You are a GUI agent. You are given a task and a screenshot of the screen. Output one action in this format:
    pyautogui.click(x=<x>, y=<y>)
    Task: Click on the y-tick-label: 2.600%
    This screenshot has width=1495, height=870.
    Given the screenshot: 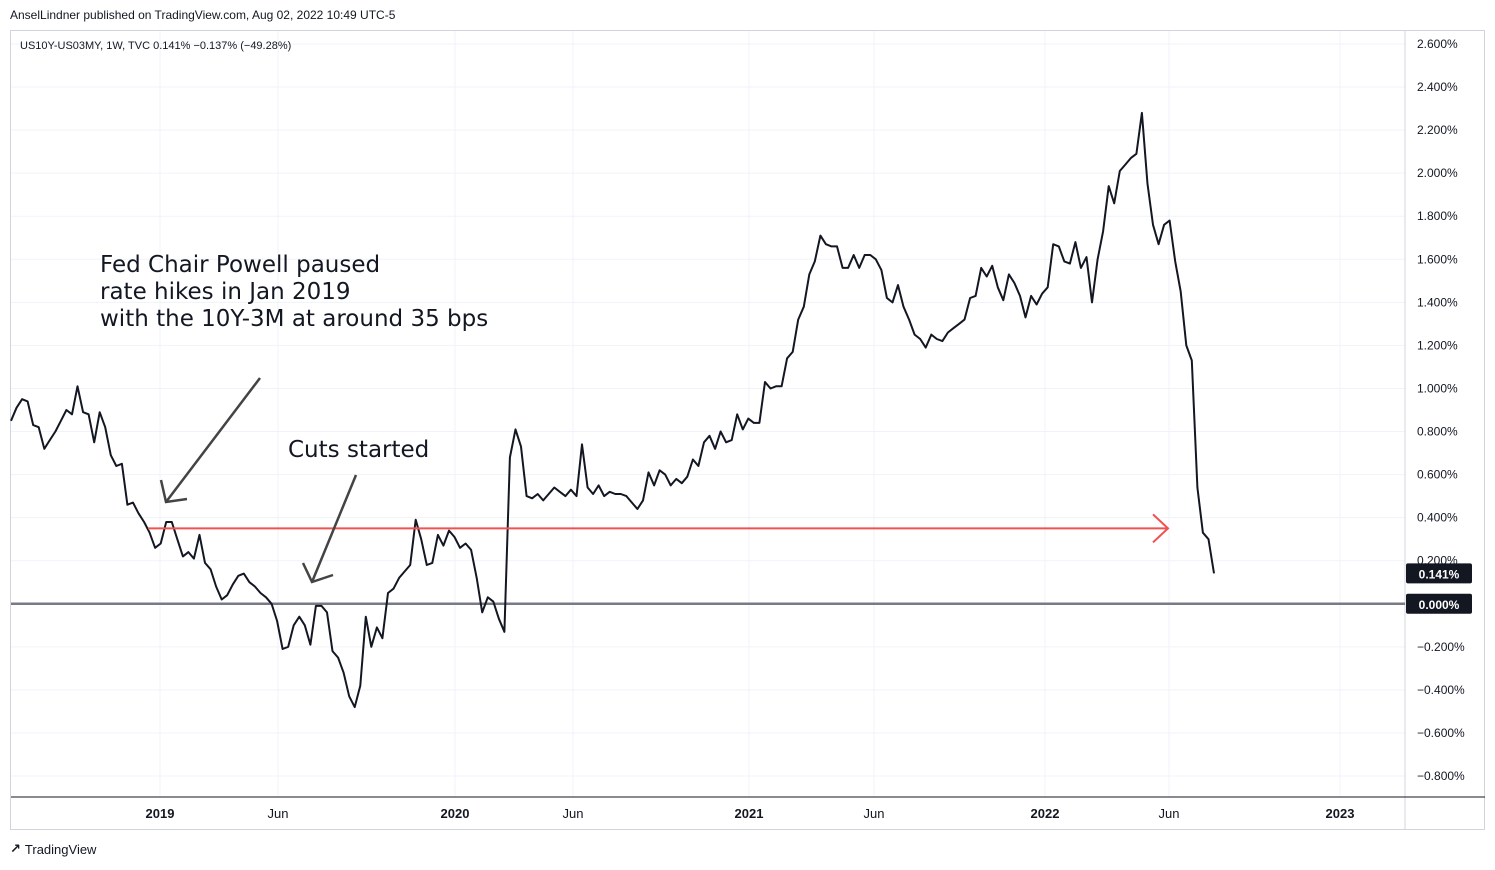 What is the action you would take?
    pyautogui.click(x=1437, y=44)
    